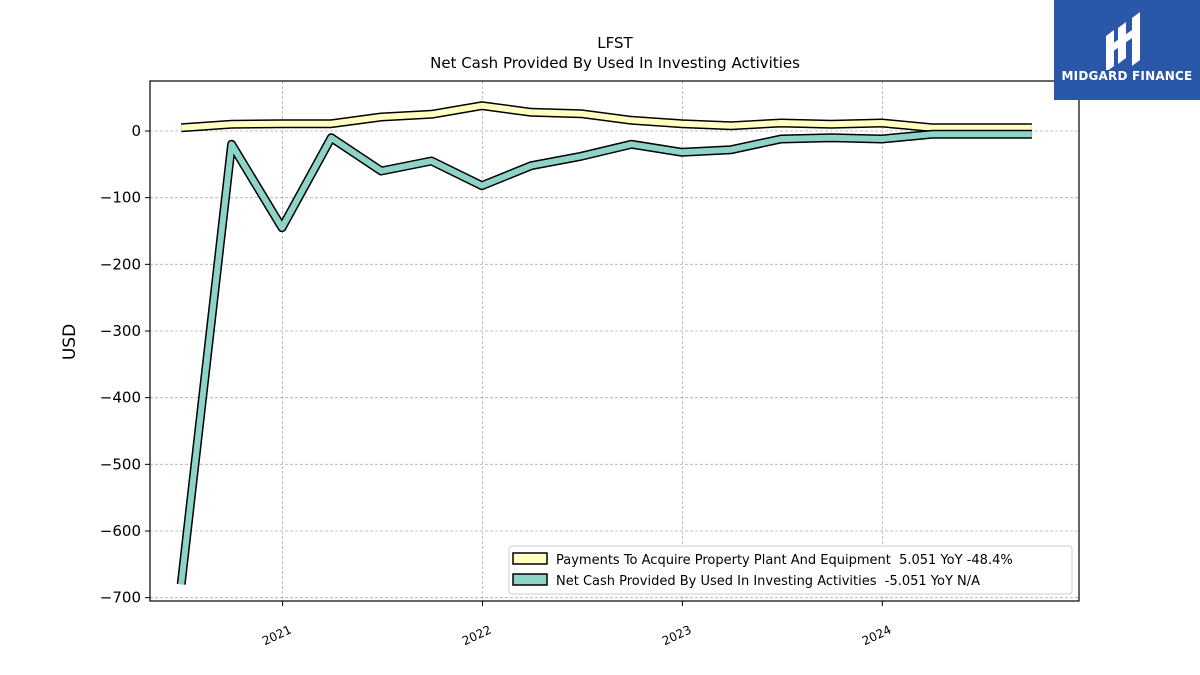 Image resolution: width=1200 pixels, height=675 pixels. Describe the element at coordinates (120, 464) in the screenshot. I see `y-tick-label: −500` at that location.